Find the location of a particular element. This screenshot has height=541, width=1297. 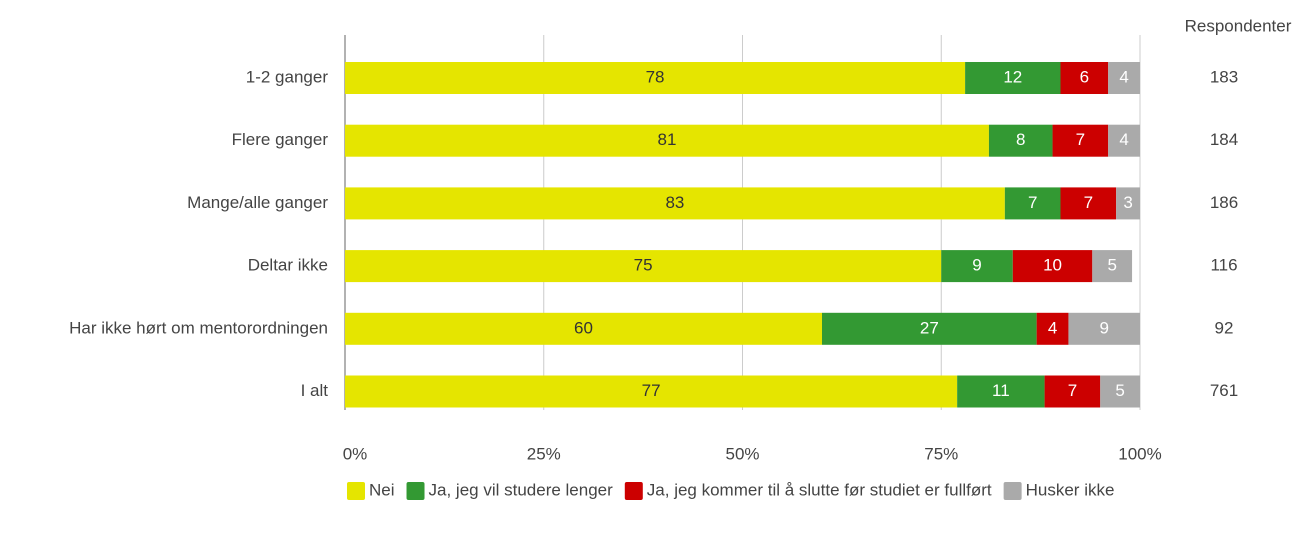

category-label: I alt is located at coordinates (315, 390).